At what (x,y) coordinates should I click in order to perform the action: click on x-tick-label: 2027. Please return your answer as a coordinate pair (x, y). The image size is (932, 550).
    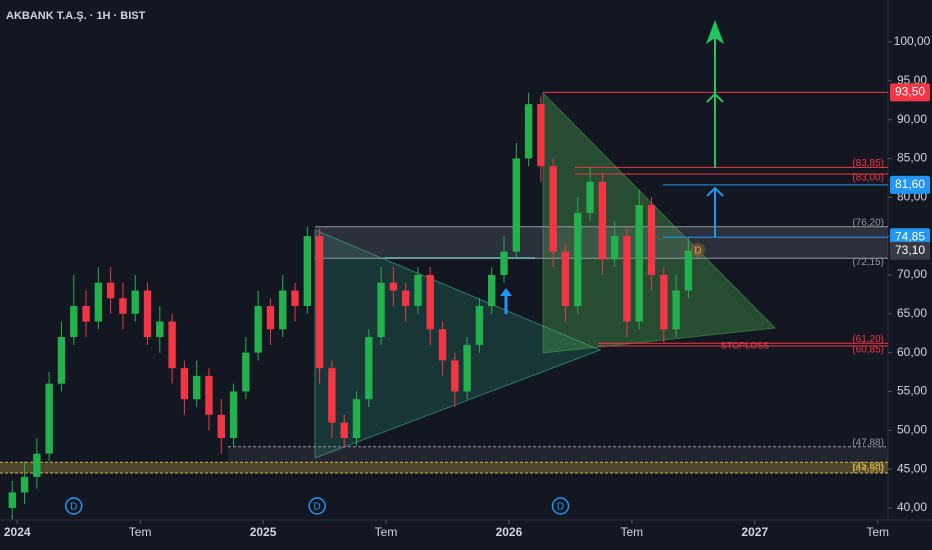
    Looking at the image, I should click on (754, 532).